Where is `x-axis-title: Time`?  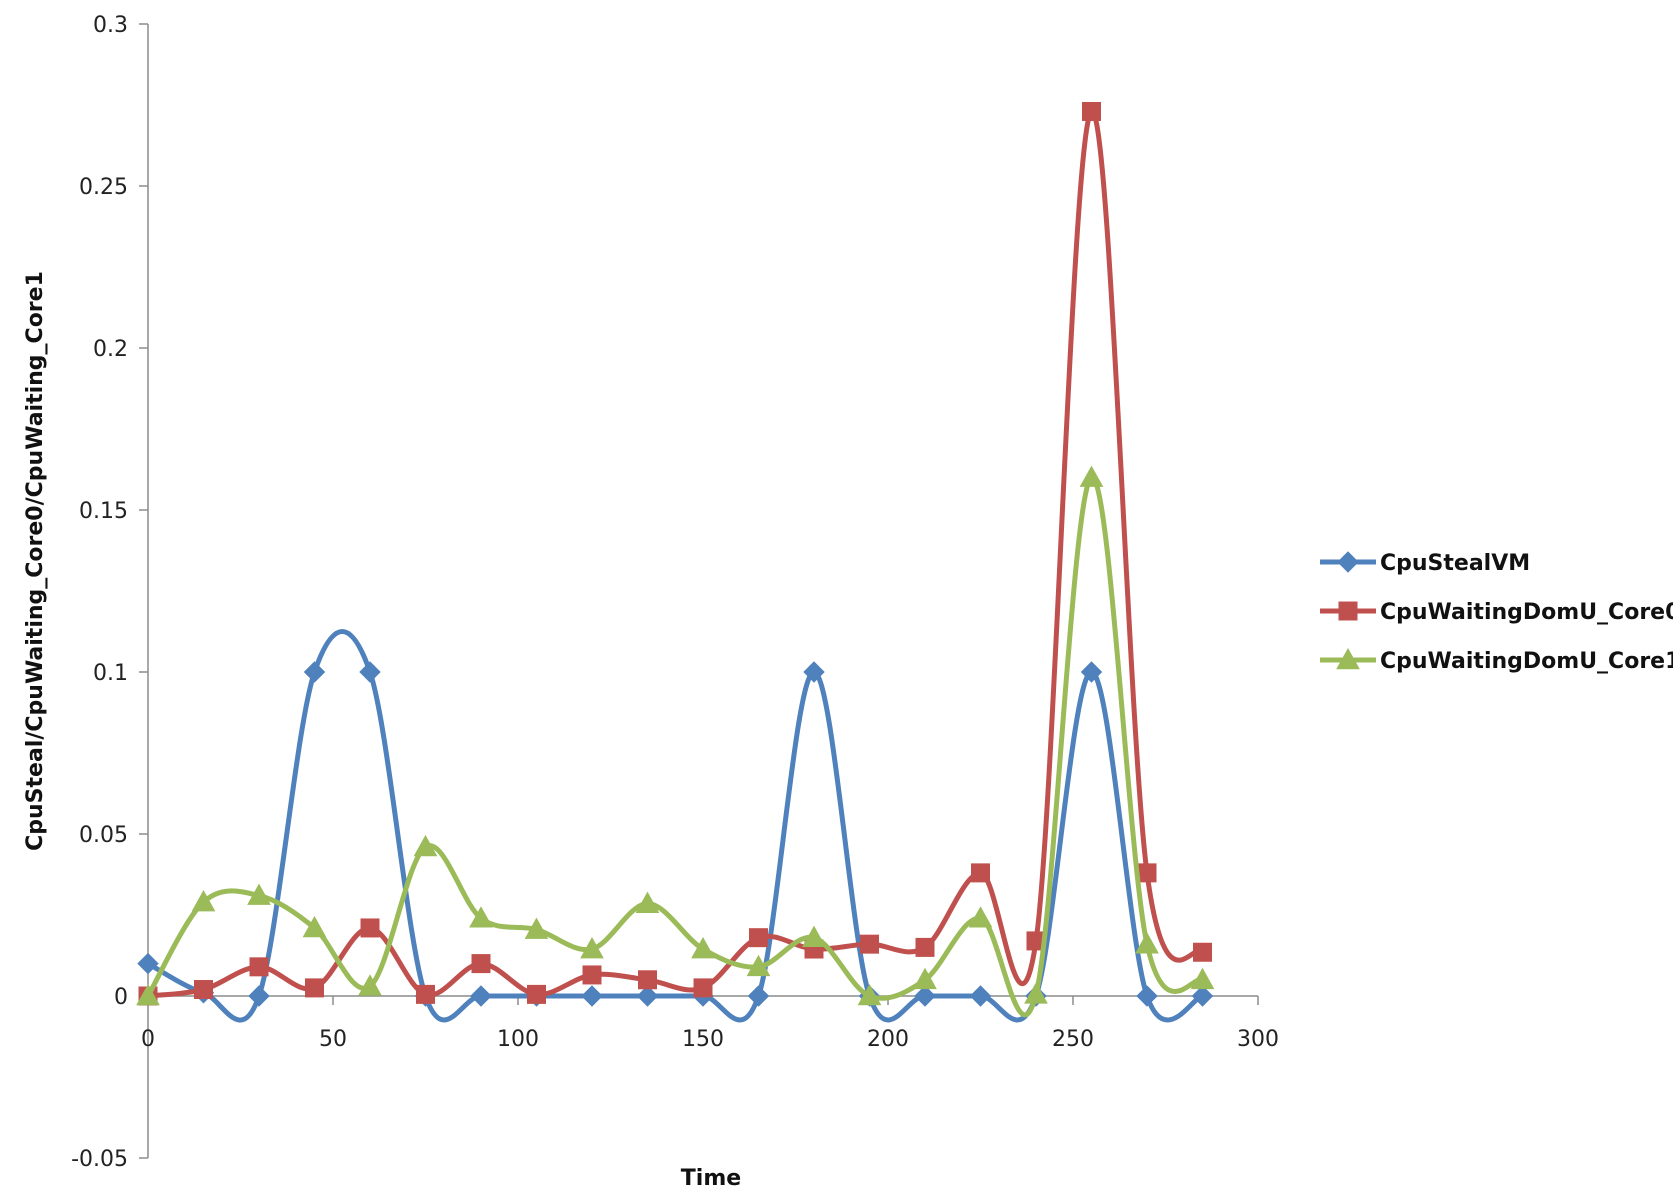 x-axis-title: Time is located at coordinates (711, 1178).